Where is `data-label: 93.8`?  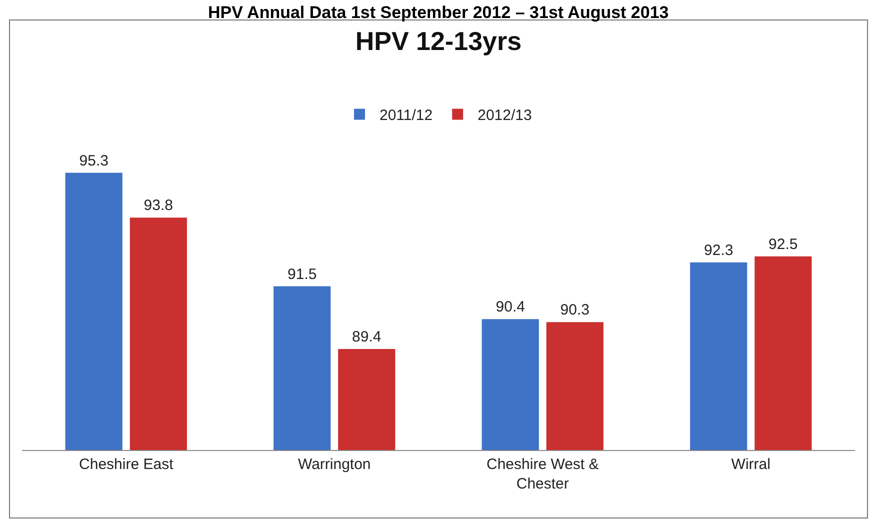 data-label: 93.8 is located at coordinates (158, 205).